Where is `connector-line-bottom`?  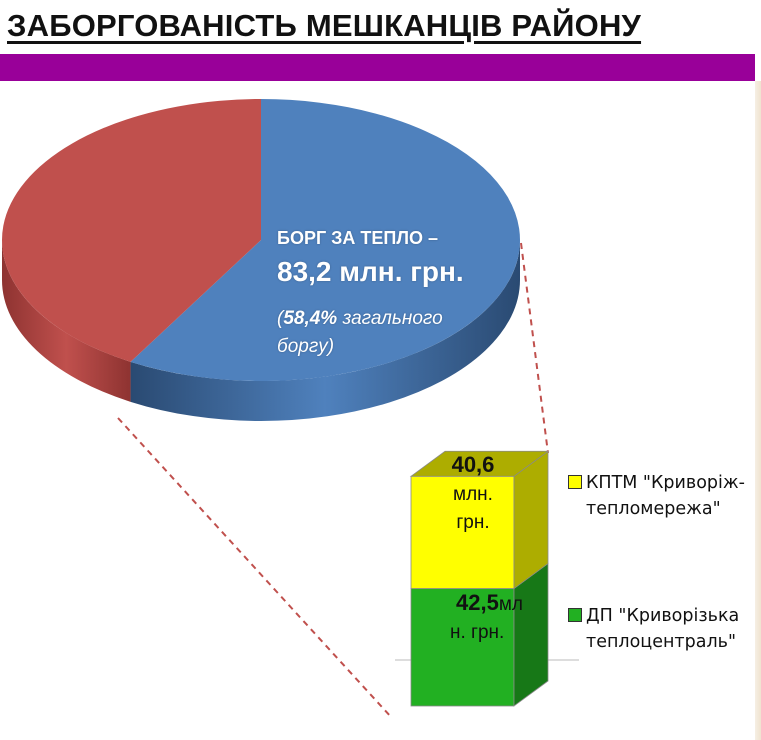
connector-line-bottom is located at coordinates (255, 568).